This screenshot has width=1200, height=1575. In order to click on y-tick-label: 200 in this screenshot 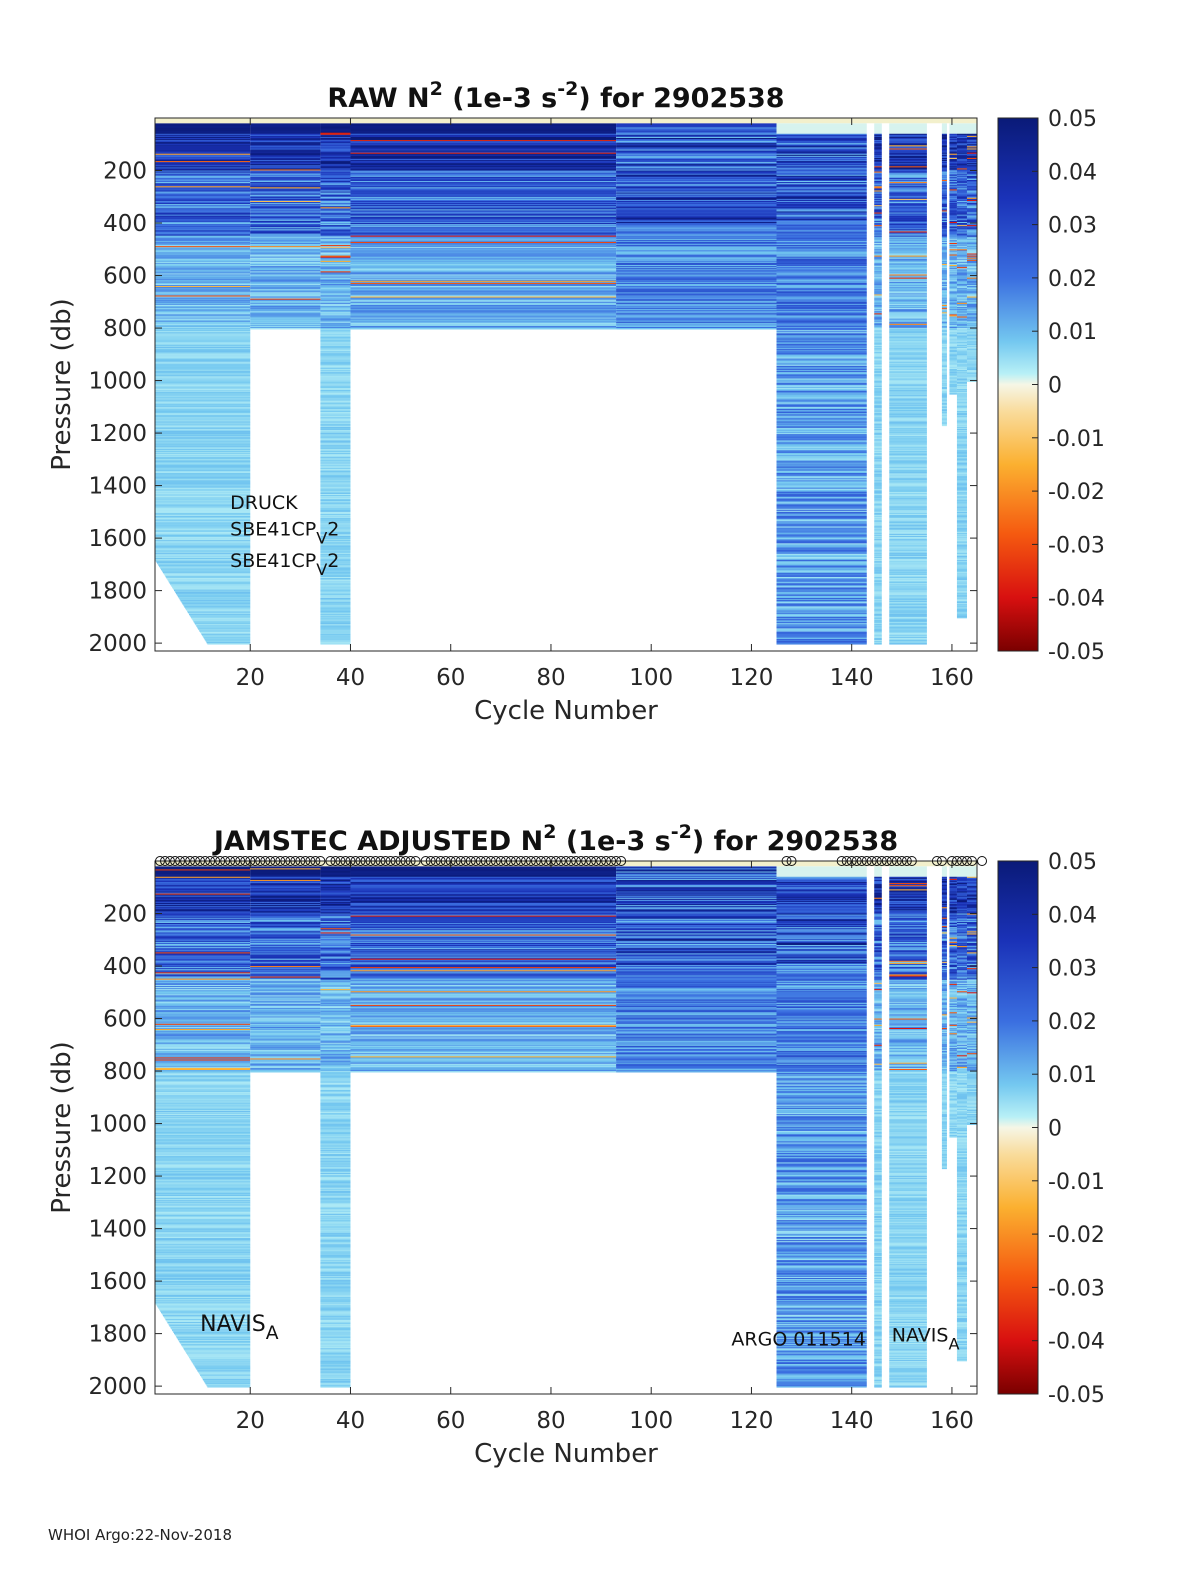, I will do `click(125, 172)`.